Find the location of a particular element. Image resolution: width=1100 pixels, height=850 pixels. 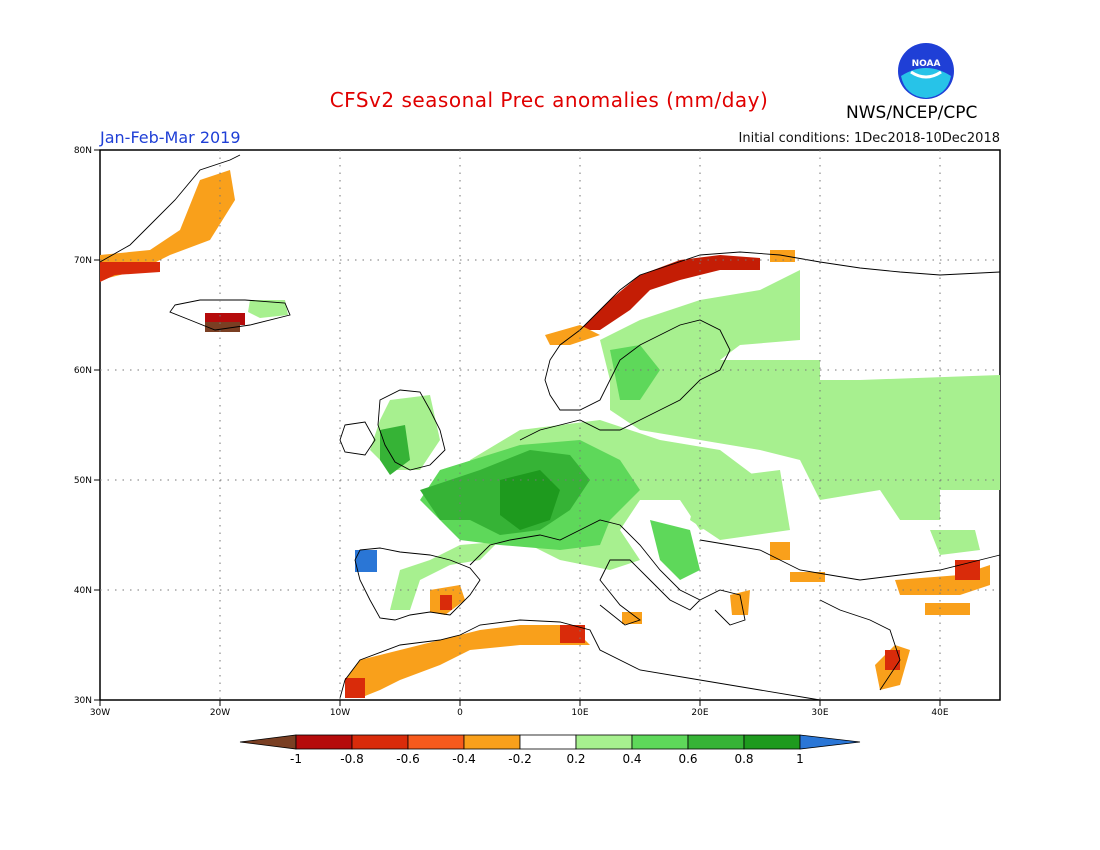

colorbar-right-arrow is located at coordinates (830, 742).